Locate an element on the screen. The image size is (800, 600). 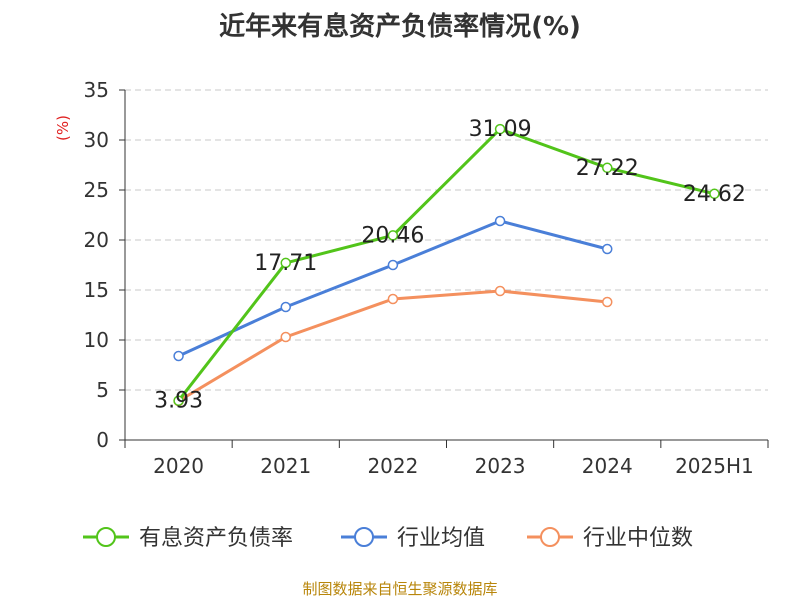
data-label: 31.09 is located at coordinates (500, 129).